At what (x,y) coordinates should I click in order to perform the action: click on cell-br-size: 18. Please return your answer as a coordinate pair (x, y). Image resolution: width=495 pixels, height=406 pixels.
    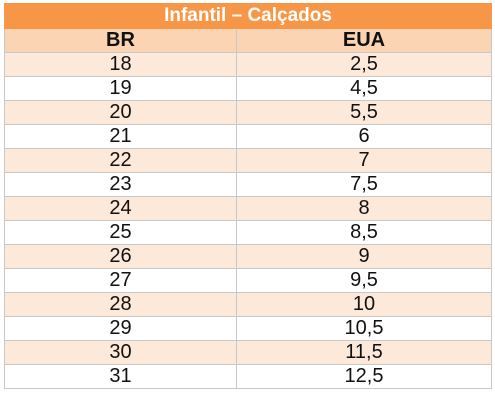
    Looking at the image, I should click on (120, 64).